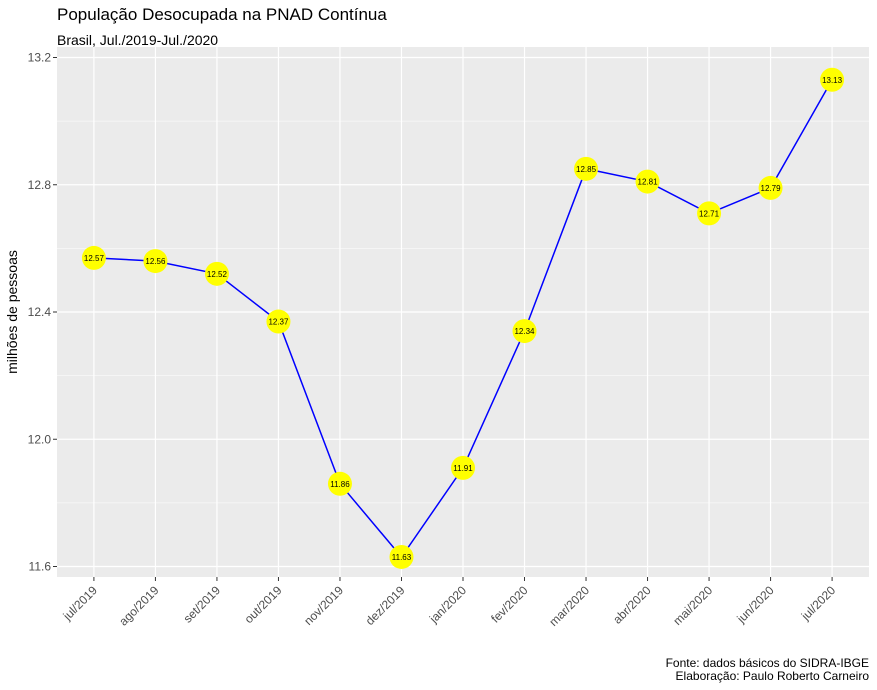 The height and width of the screenshot is (690, 877). I want to click on data-label: 12.37, so click(278, 322).